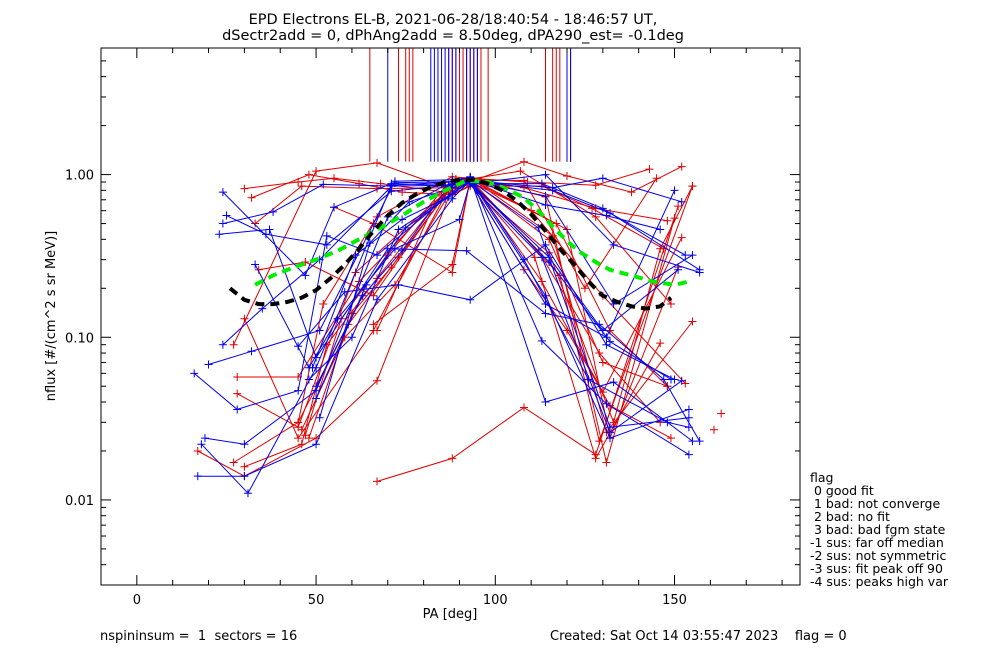 The height and width of the screenshot is (650, 1000). Describe the element at coordinates (842, 490) in the screenshot. I see `legend-item: 0 good fit` at that location.